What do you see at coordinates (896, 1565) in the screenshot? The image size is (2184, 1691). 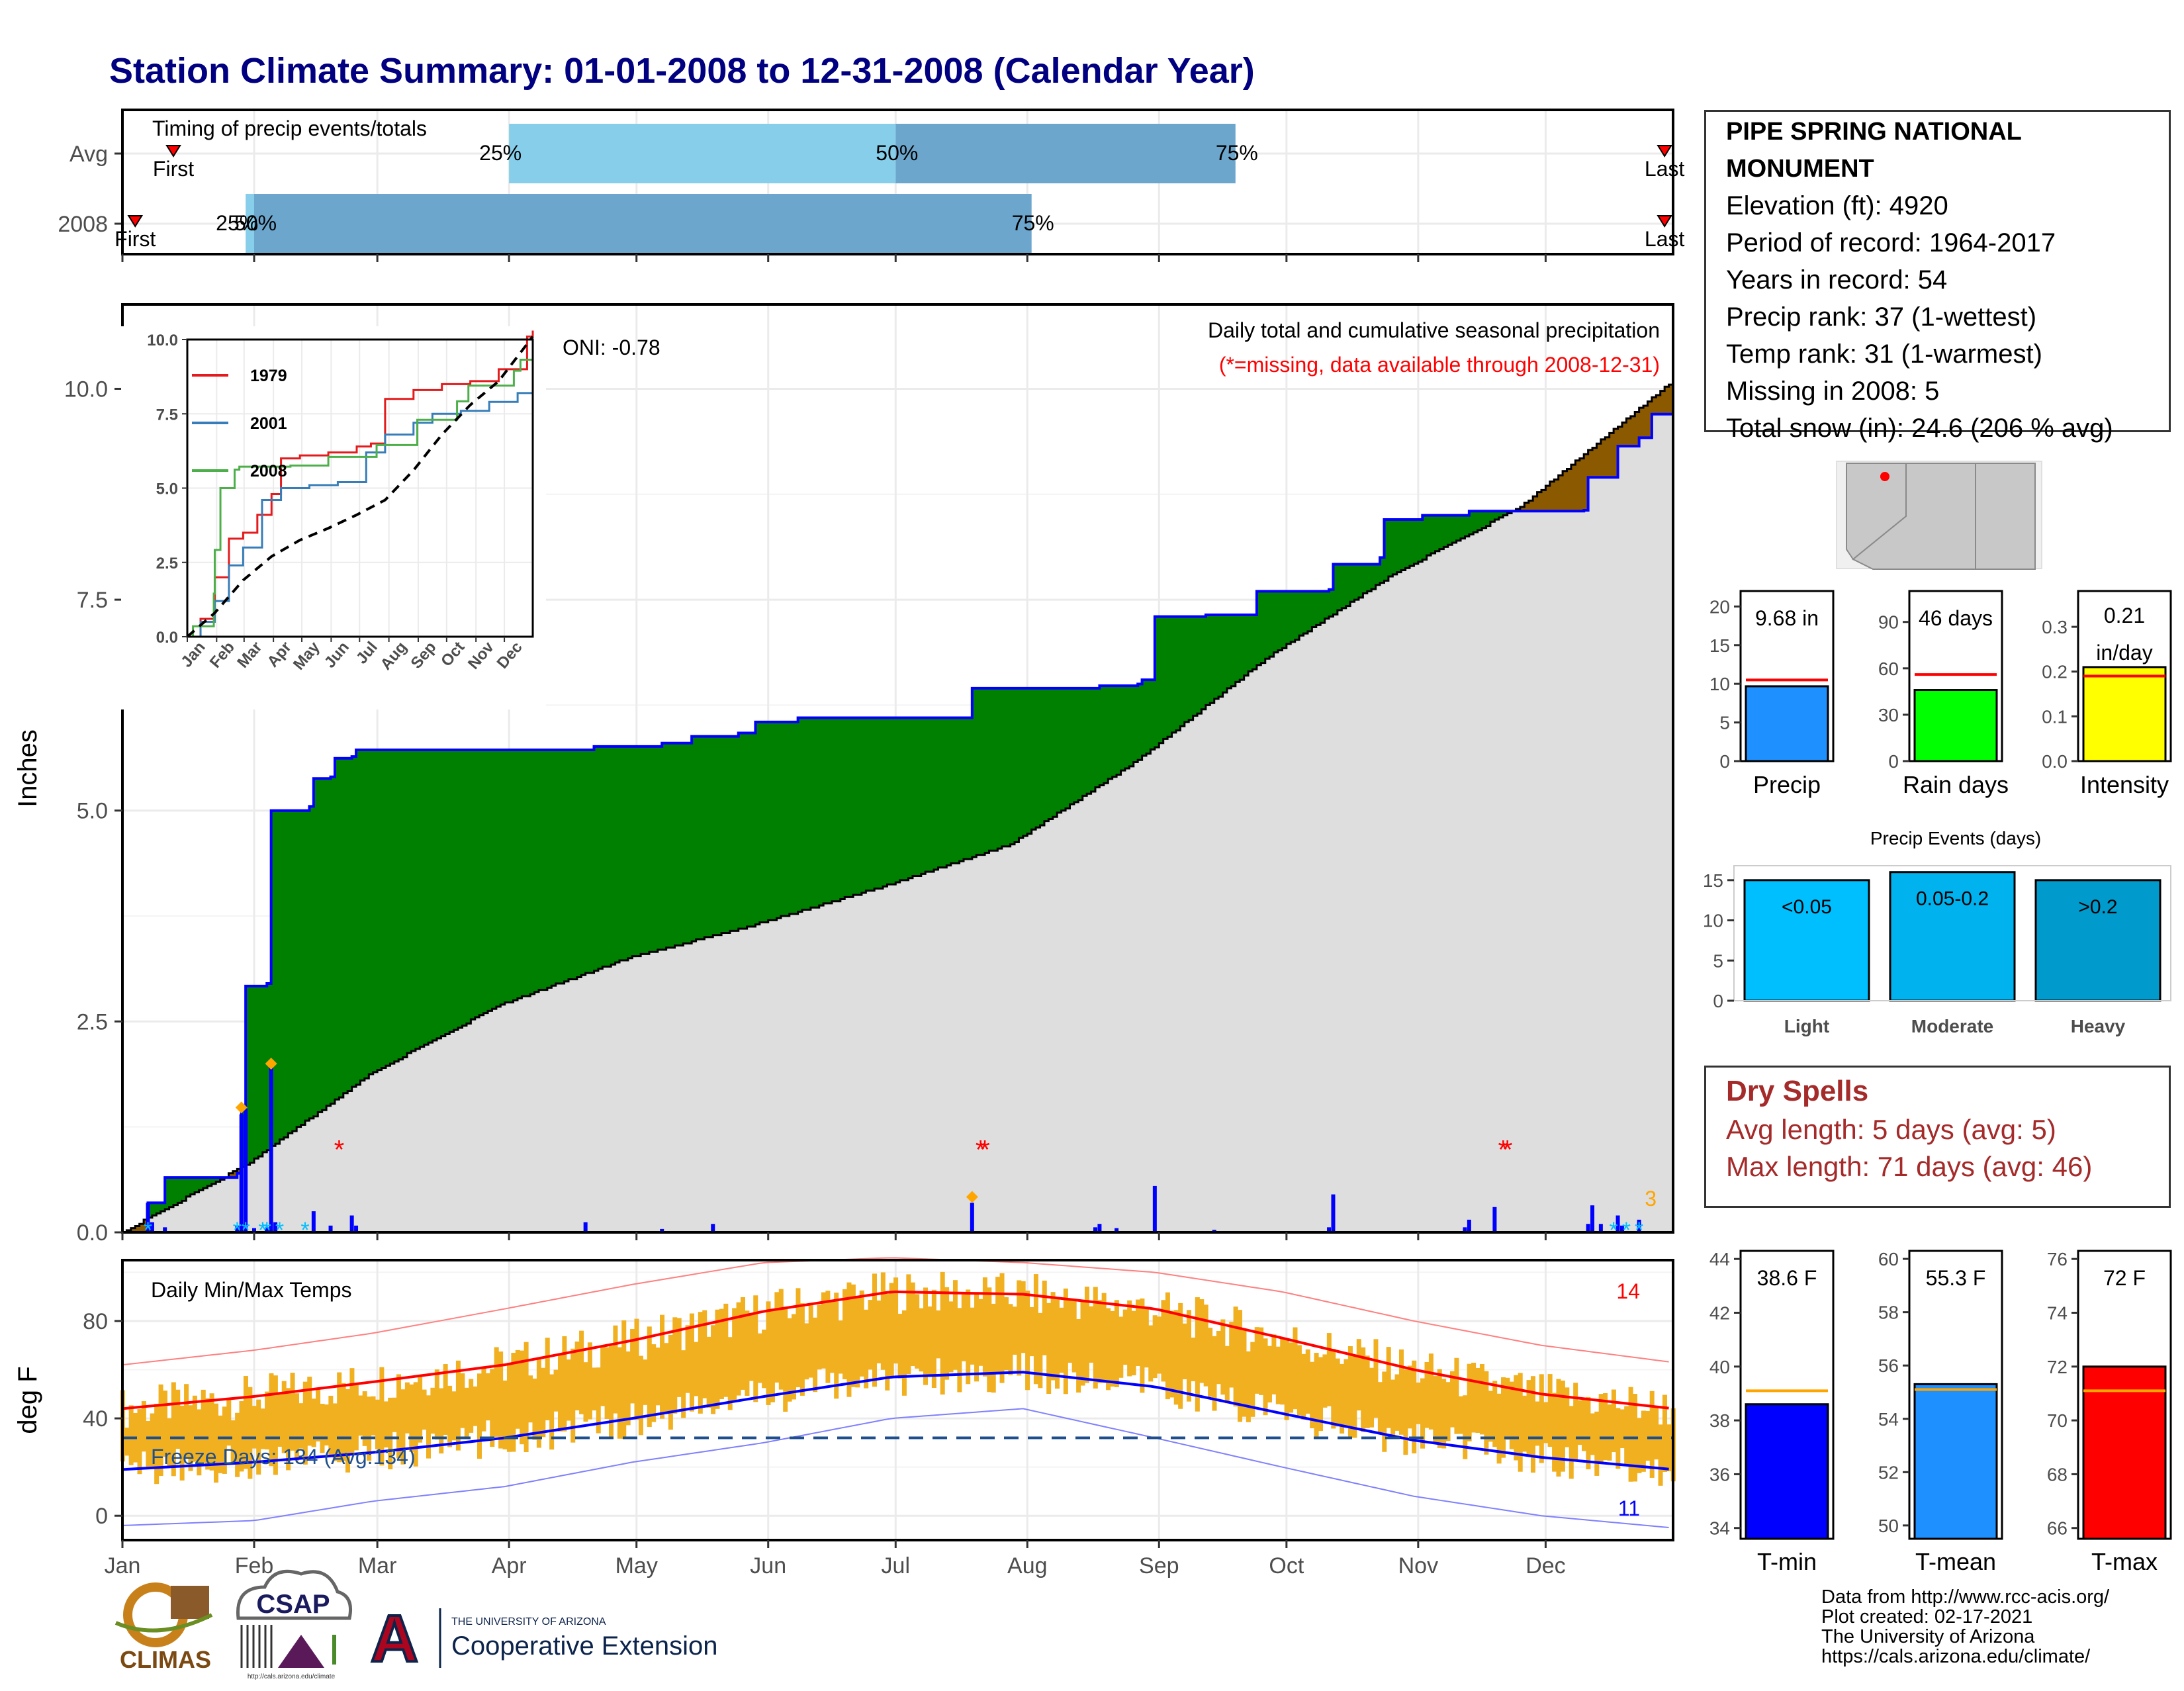 I see `month-tick-label: Jul` at bounding box center [896, 1565].